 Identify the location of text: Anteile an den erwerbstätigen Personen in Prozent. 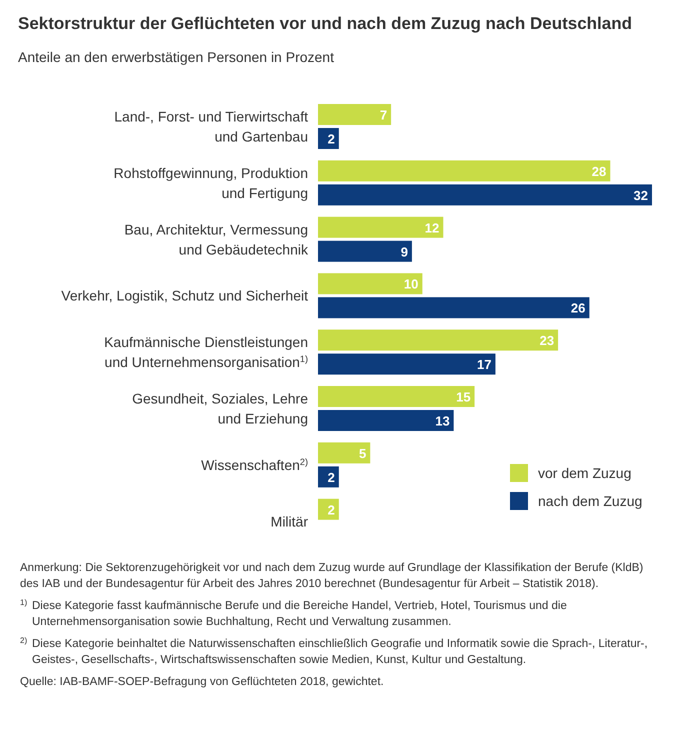
(176, 57).